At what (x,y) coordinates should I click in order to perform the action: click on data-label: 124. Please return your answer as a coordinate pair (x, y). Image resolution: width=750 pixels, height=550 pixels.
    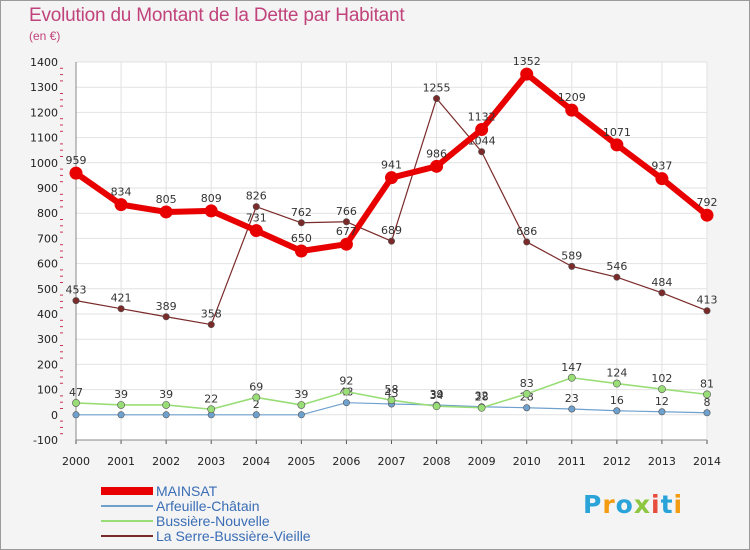
    Looking at the image, I should click on (616, 373).